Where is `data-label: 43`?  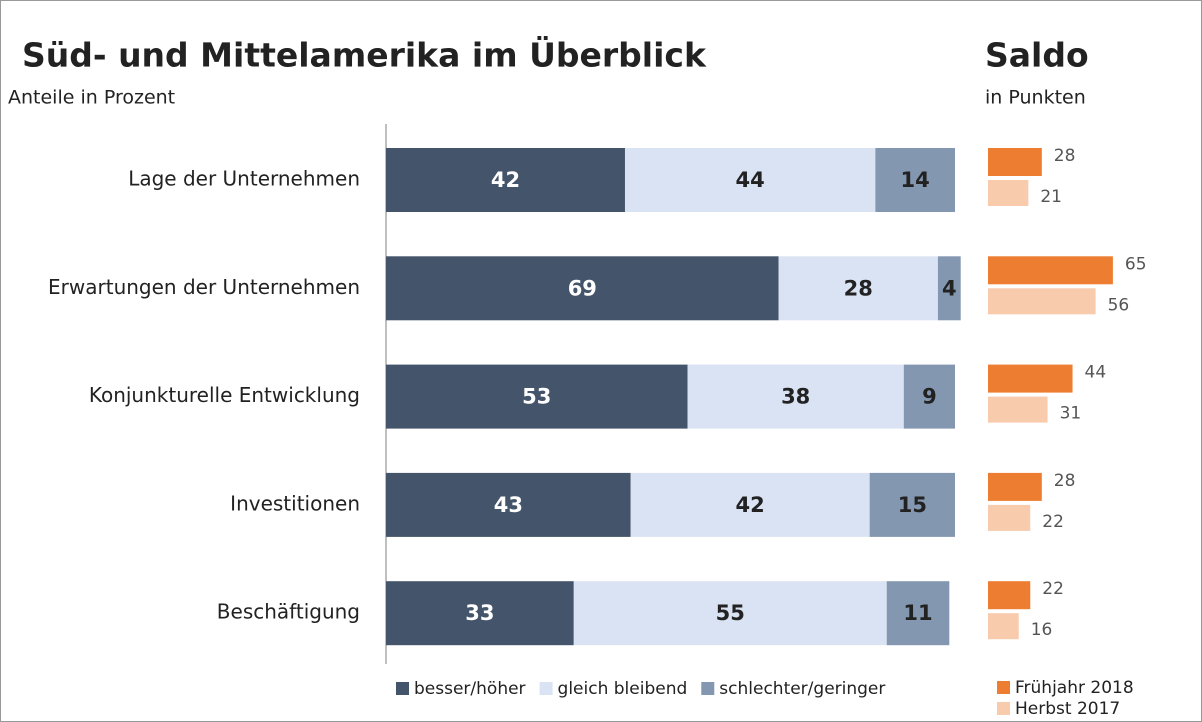 data-label: 43 is located at coordinates (508, 505).